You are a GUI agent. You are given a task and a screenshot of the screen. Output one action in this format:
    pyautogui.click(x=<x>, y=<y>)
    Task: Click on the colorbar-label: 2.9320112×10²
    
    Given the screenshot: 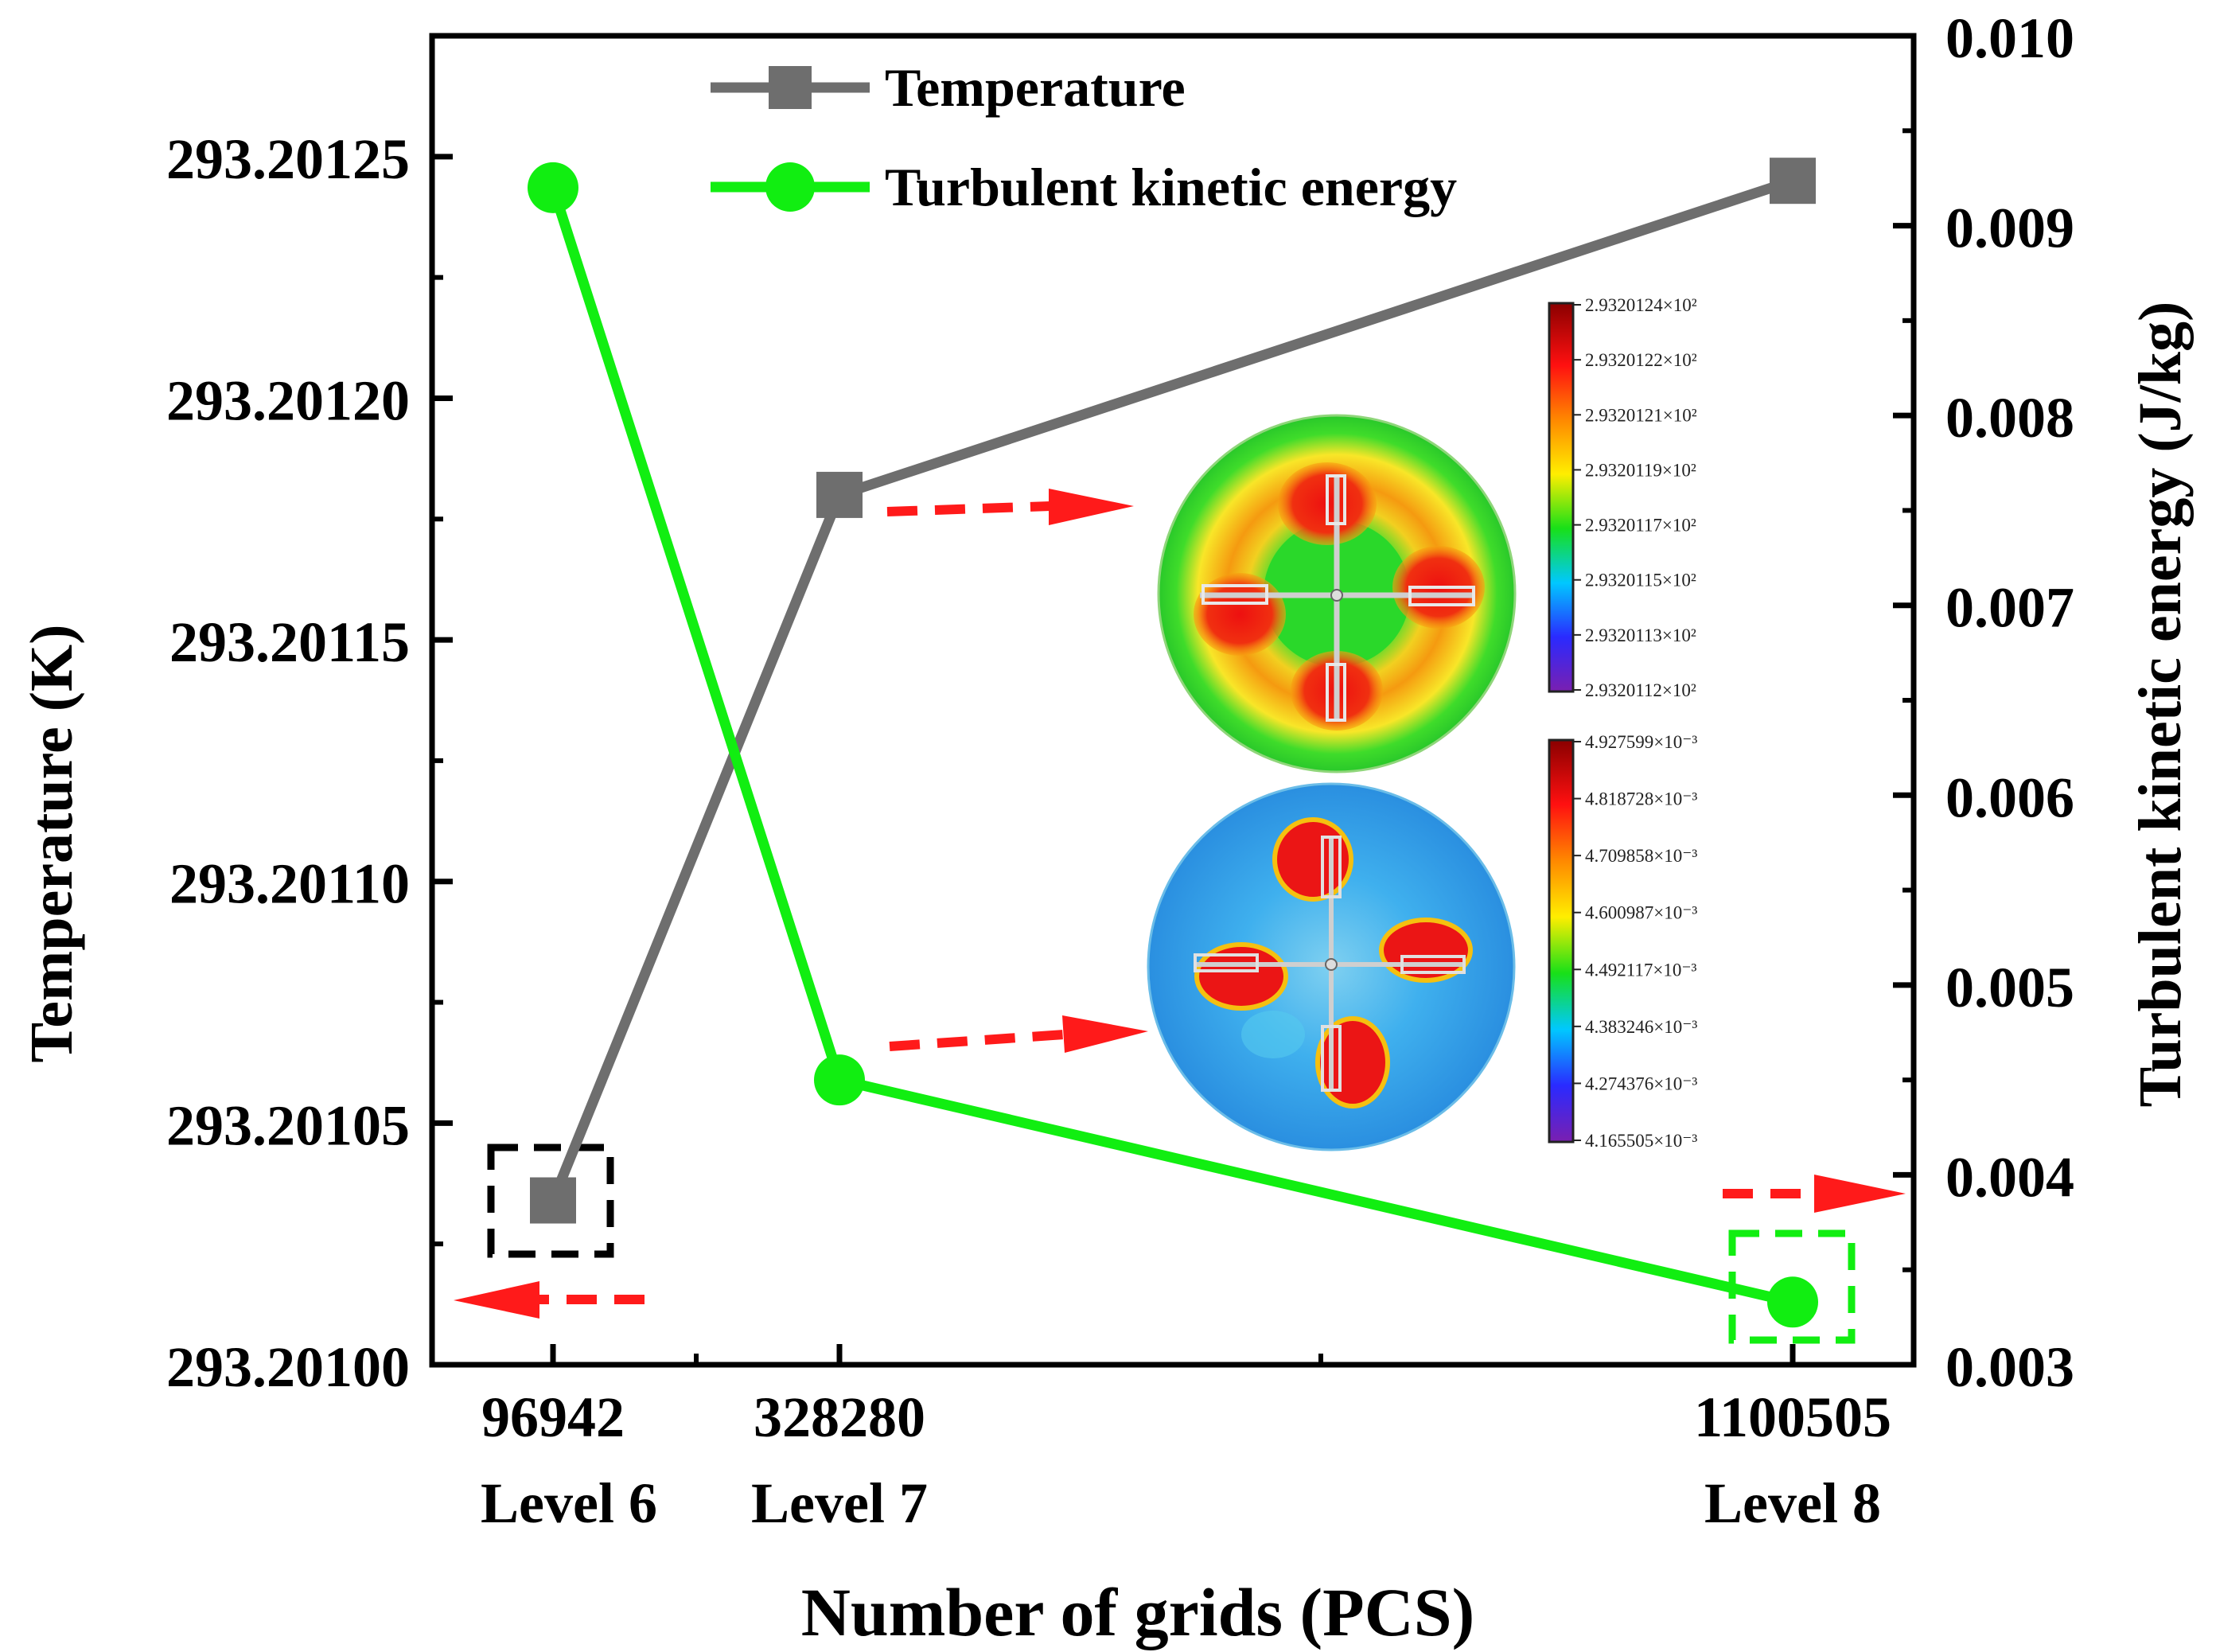 What is the action you would take?
    pyautogui.click(x=1641, y=690)
    